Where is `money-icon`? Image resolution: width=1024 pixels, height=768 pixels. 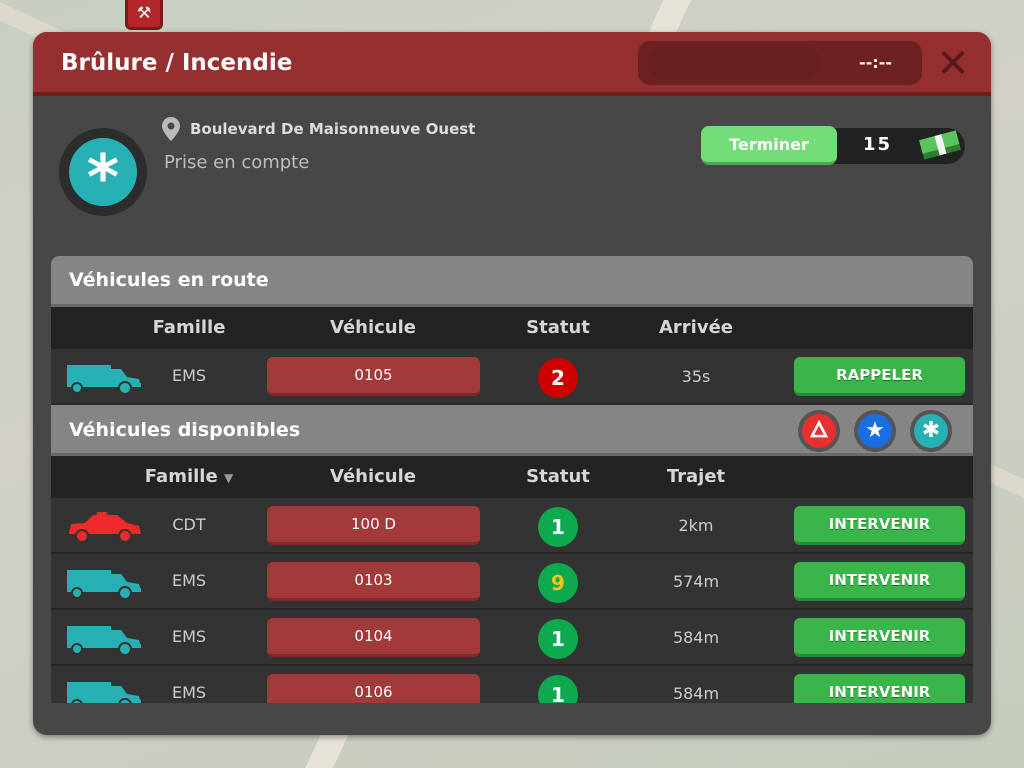 money-icon is located at coordinates (940, 145).